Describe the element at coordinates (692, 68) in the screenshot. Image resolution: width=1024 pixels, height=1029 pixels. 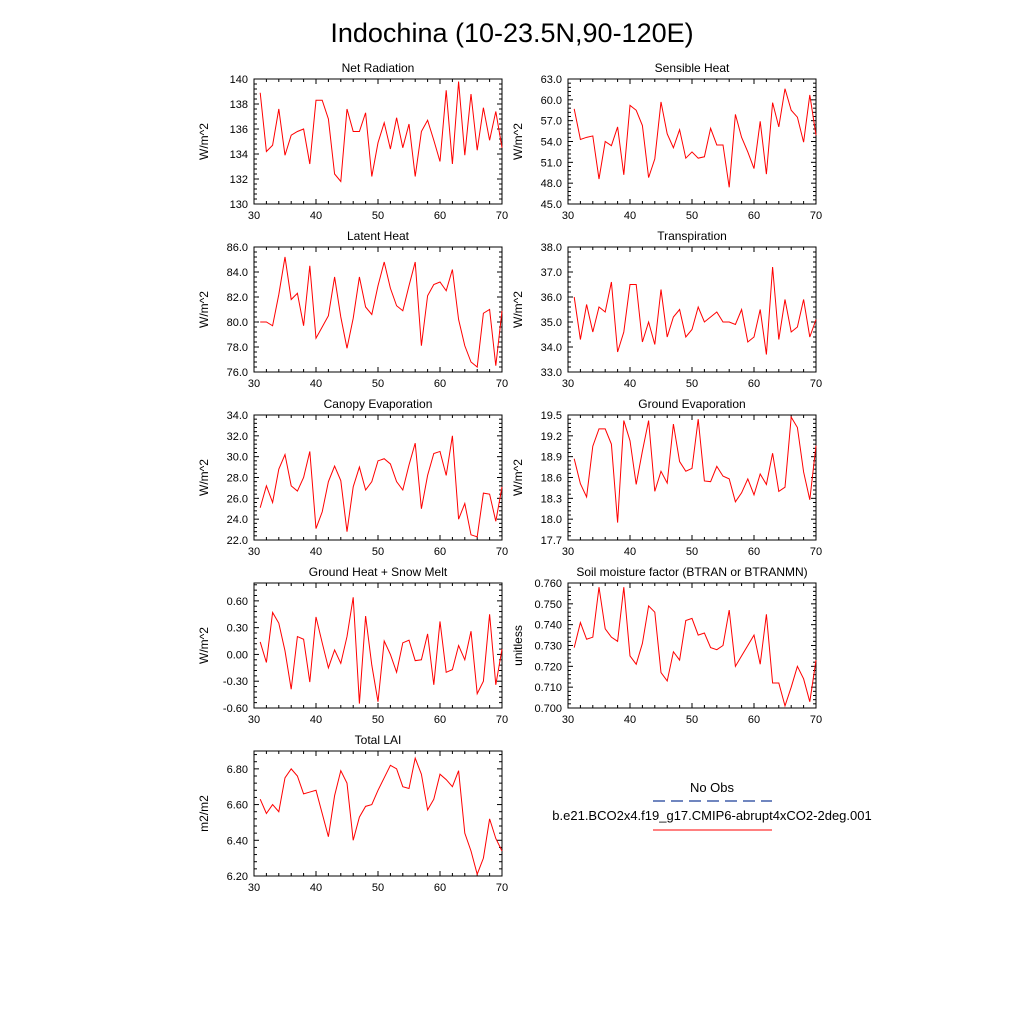
I see `panel-title: Sensible Heat` at that location.